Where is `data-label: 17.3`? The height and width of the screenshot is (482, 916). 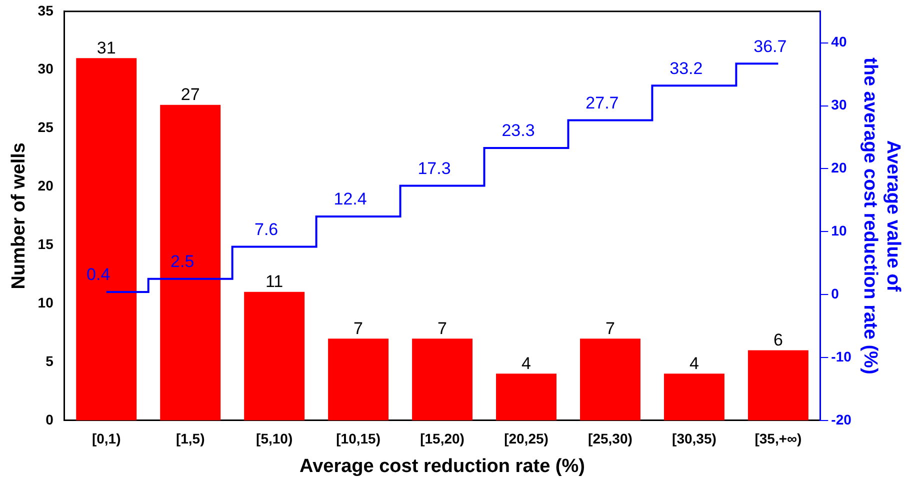 data-label: 17.3 is located at coordinates (434, 168).